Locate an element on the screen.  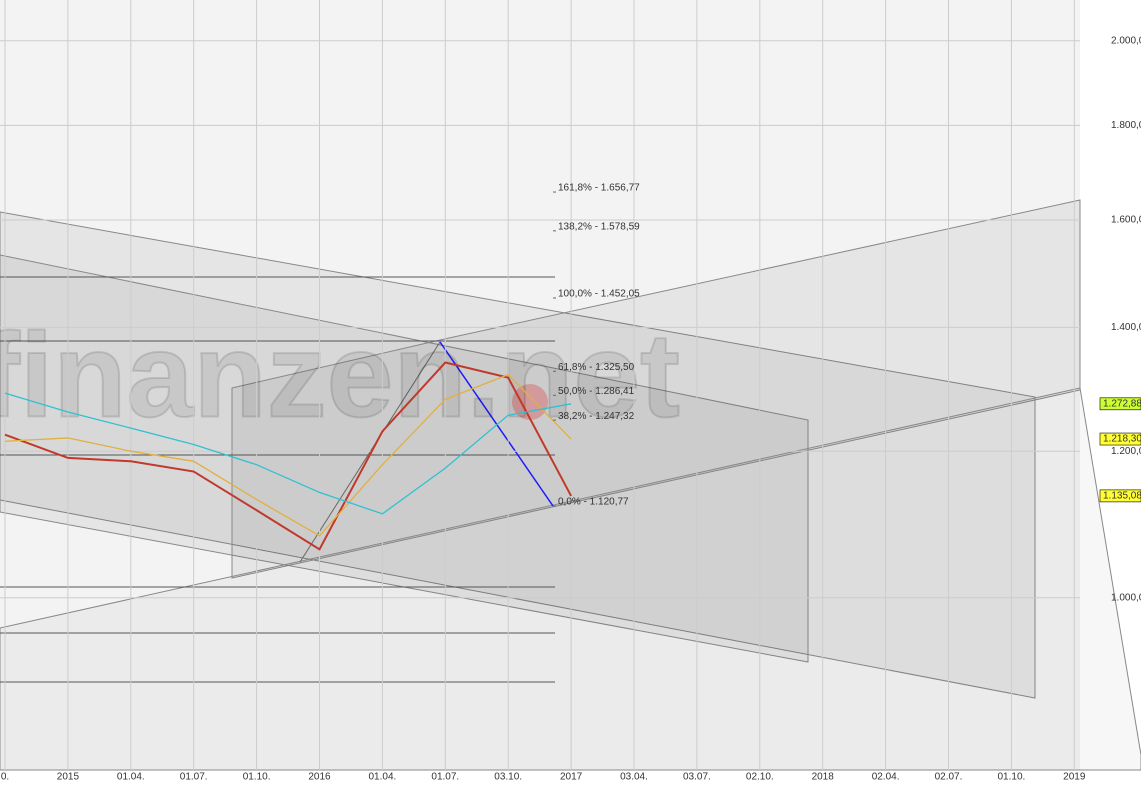
fib-label: 100,0% - 1.452,05 is located at coordinates (599, 294).